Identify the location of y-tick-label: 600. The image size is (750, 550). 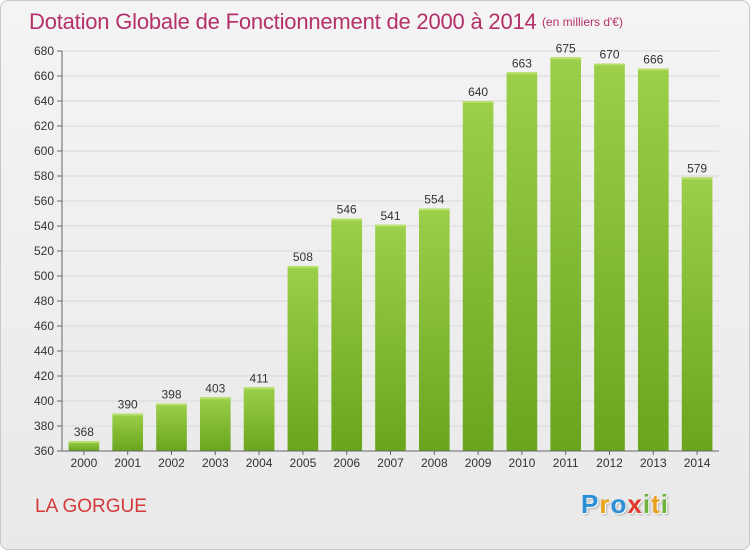
(44, 151).